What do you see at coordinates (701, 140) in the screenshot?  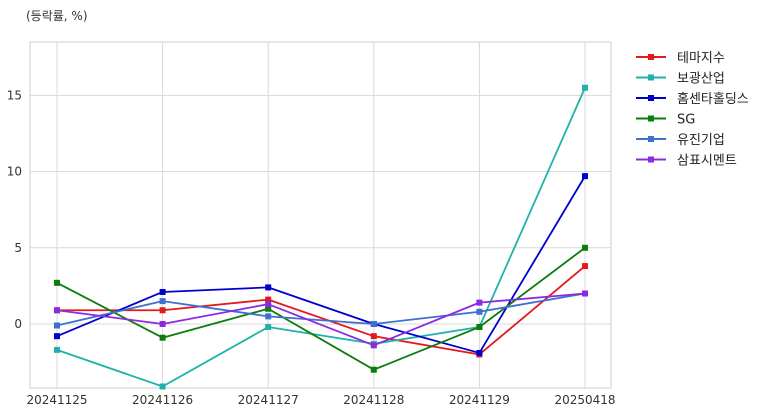 I see `legend-label: 유진기업` at bounding box center [701, 140].